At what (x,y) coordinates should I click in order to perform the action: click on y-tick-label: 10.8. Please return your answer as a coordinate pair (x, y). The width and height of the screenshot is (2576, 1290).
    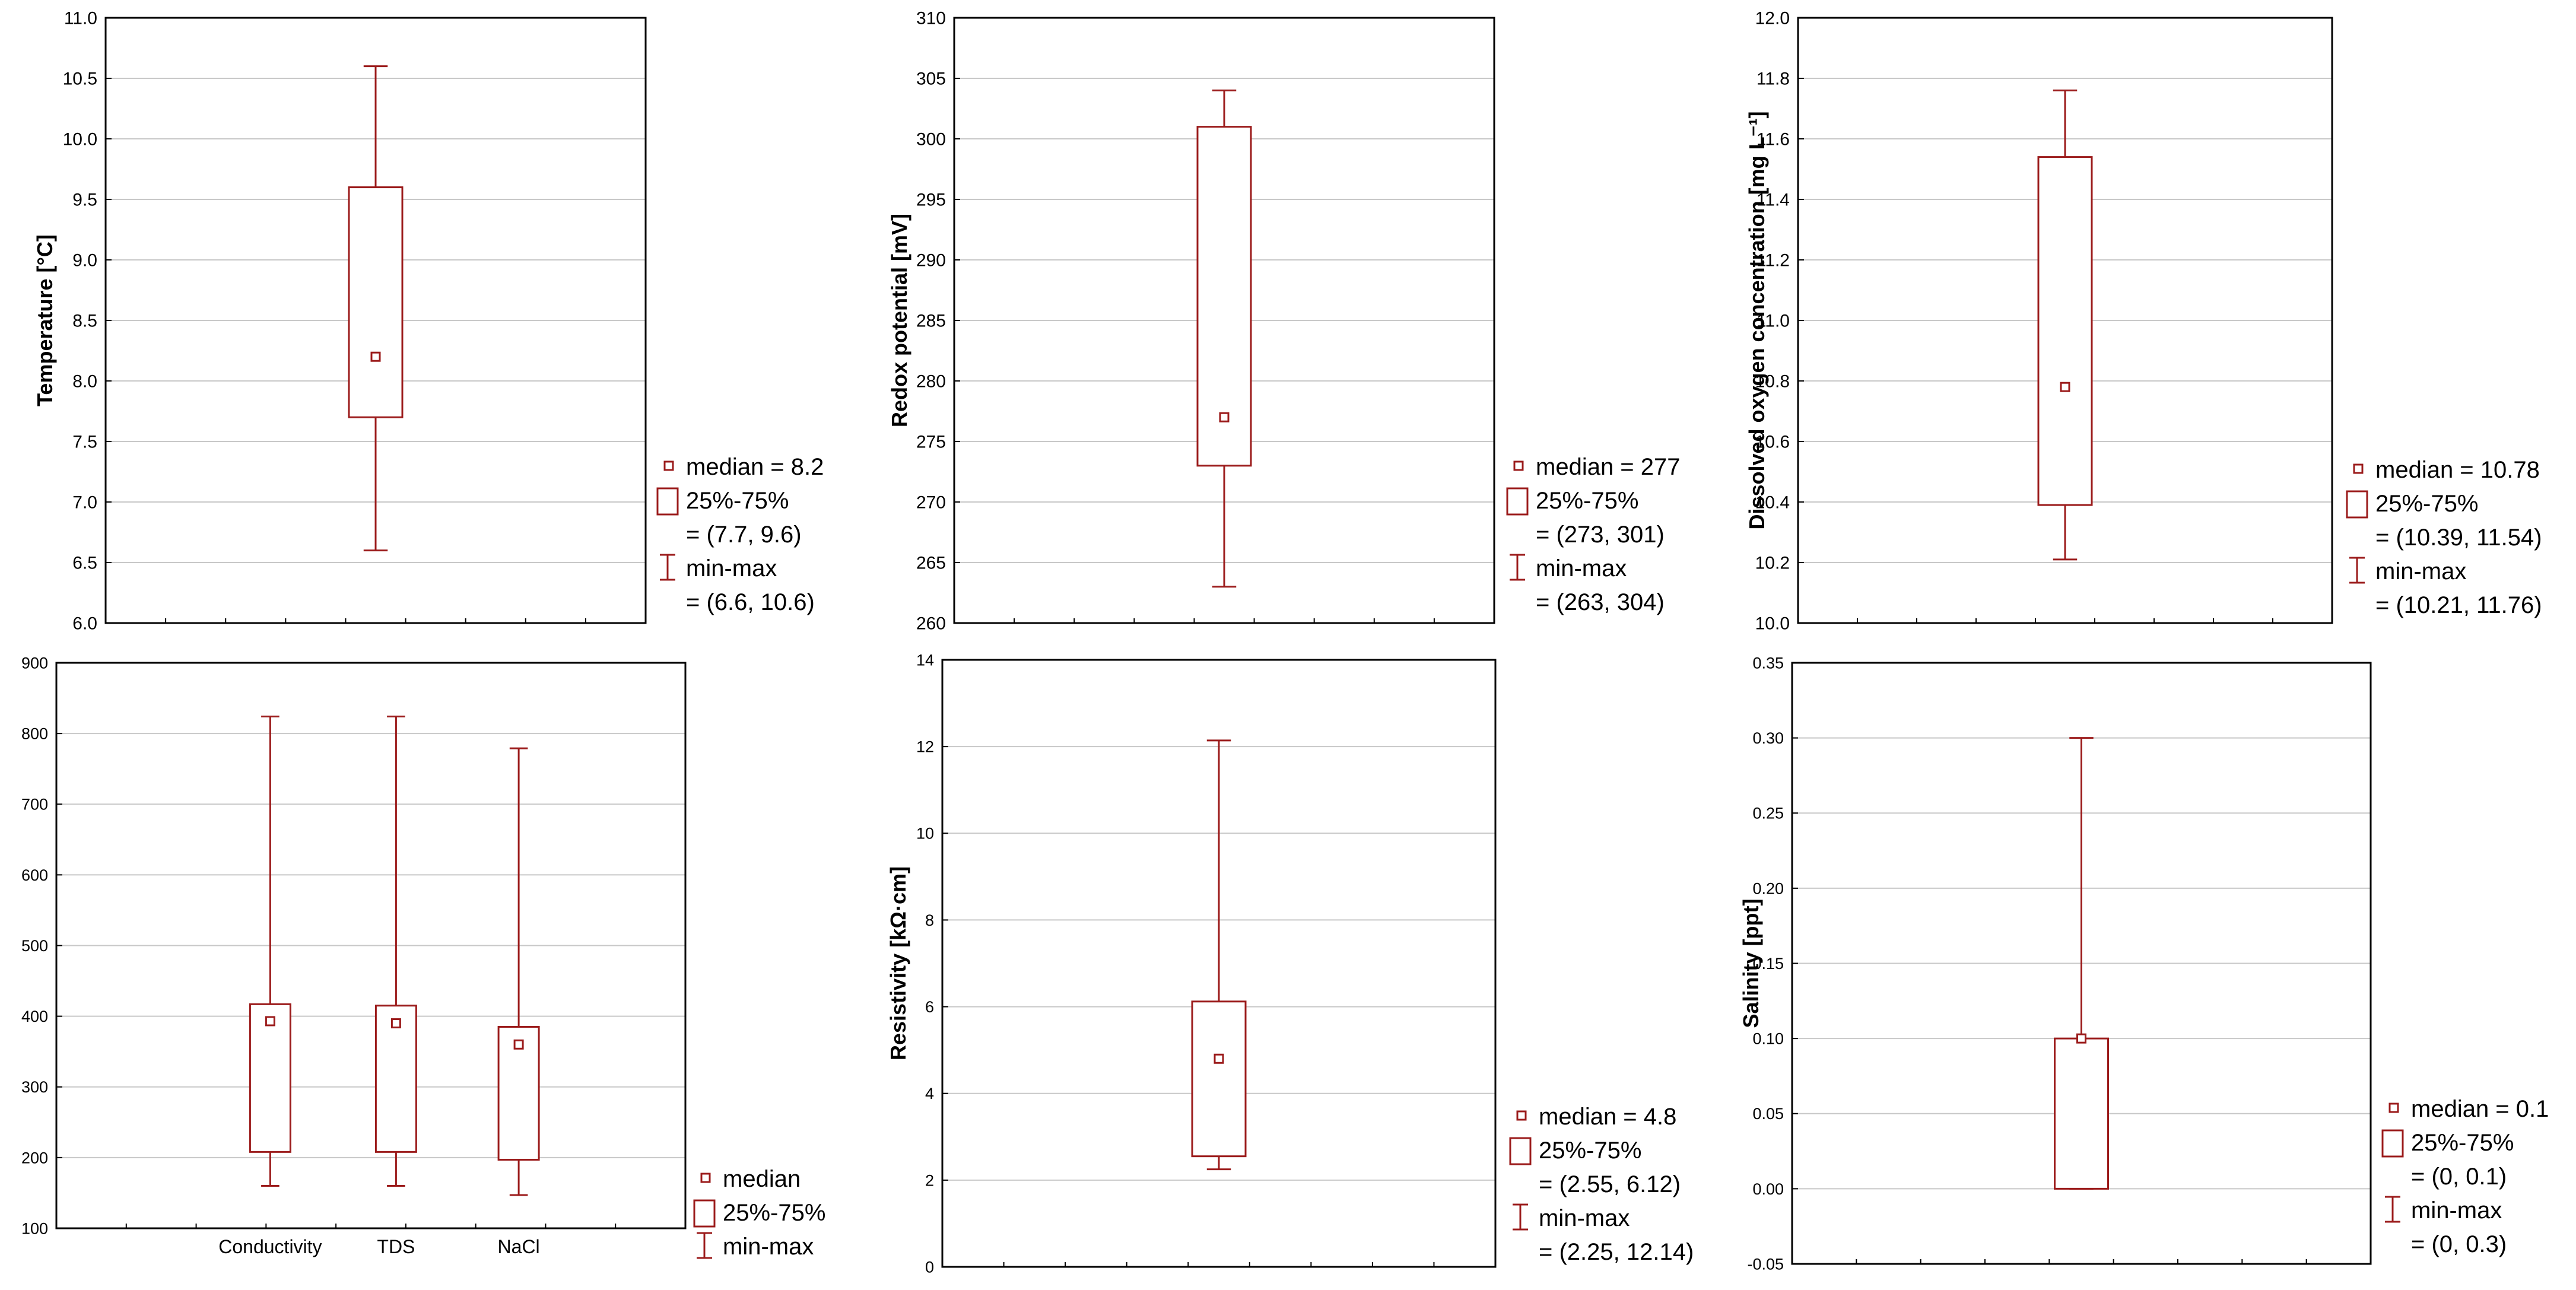
    Looking at the image, I should click on (1772, 382).